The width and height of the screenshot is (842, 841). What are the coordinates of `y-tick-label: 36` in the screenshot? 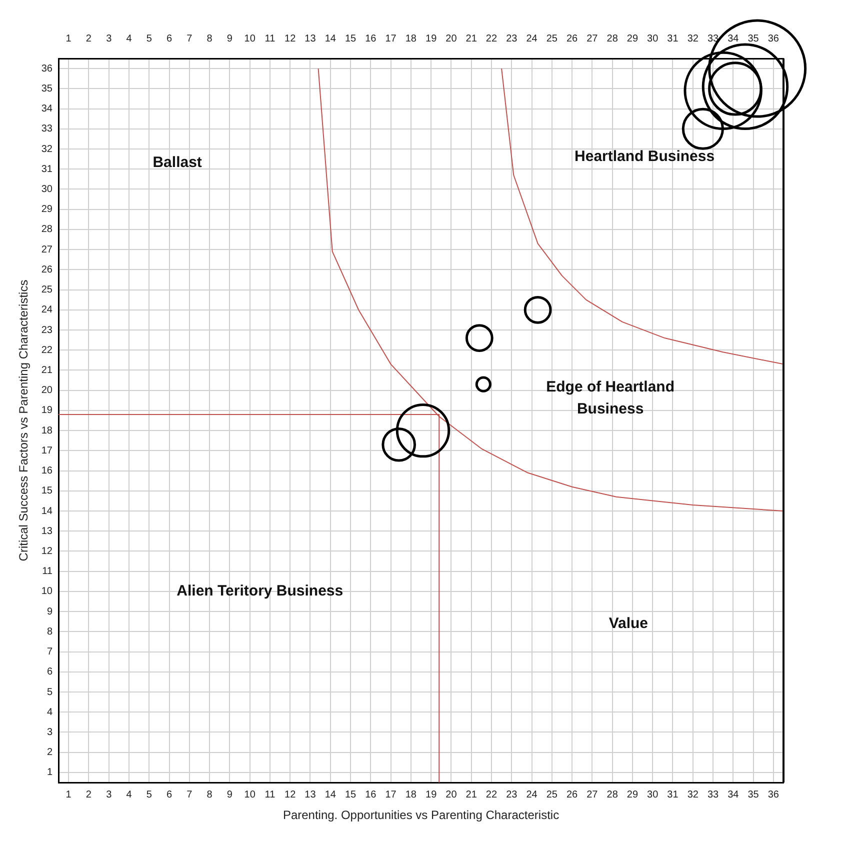 It's located at (47, 68).